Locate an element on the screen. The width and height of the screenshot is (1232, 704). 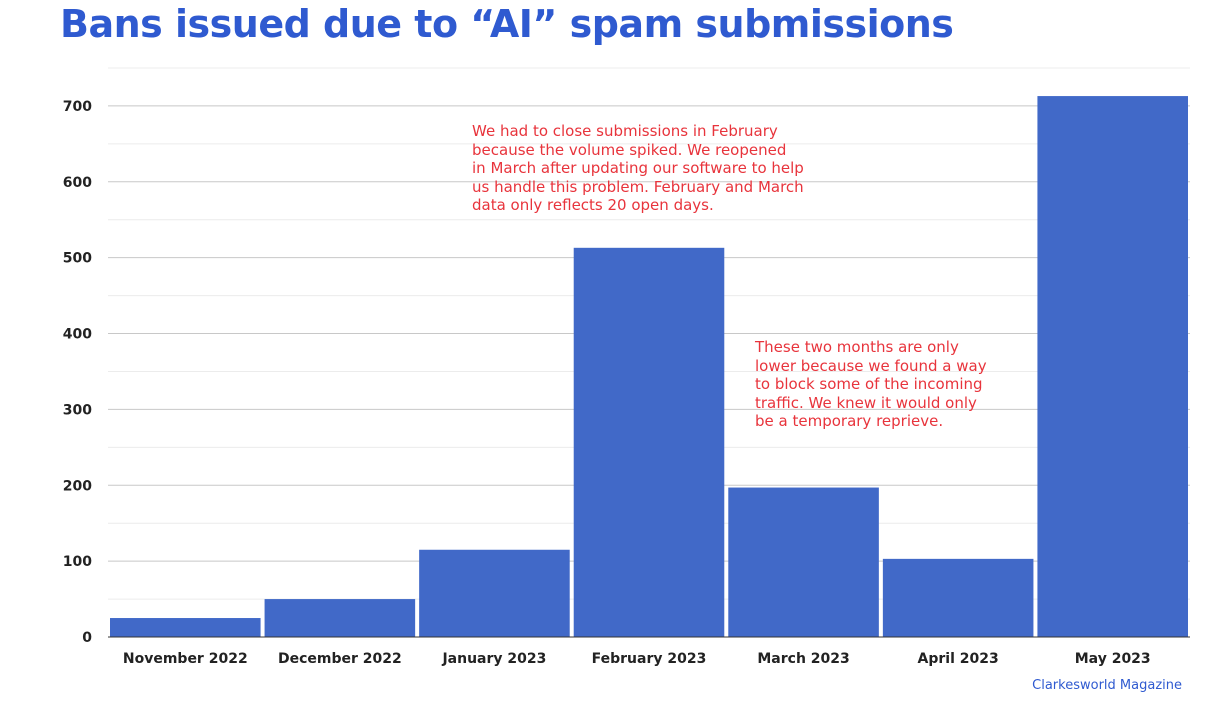
y-tick-label: 500 is located at coordinates (77, 259).